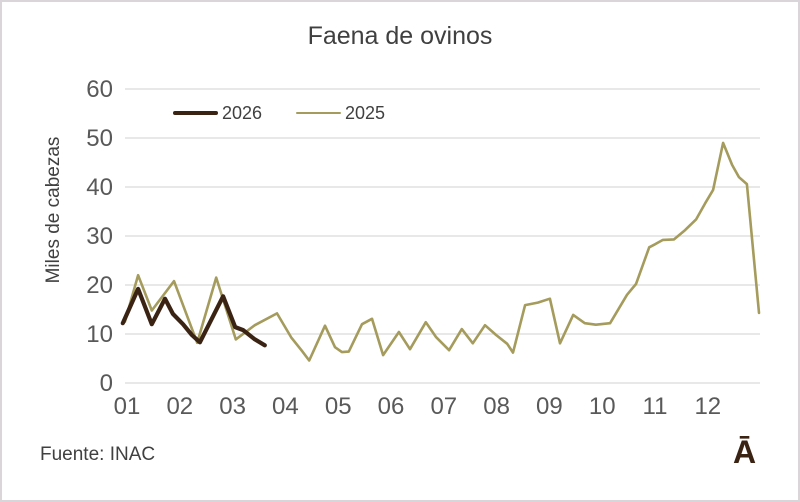 Image resolution: width=800 pixels, height=502 pixels. I want to click on x-tick-label-01: 01, so click(127, 406).